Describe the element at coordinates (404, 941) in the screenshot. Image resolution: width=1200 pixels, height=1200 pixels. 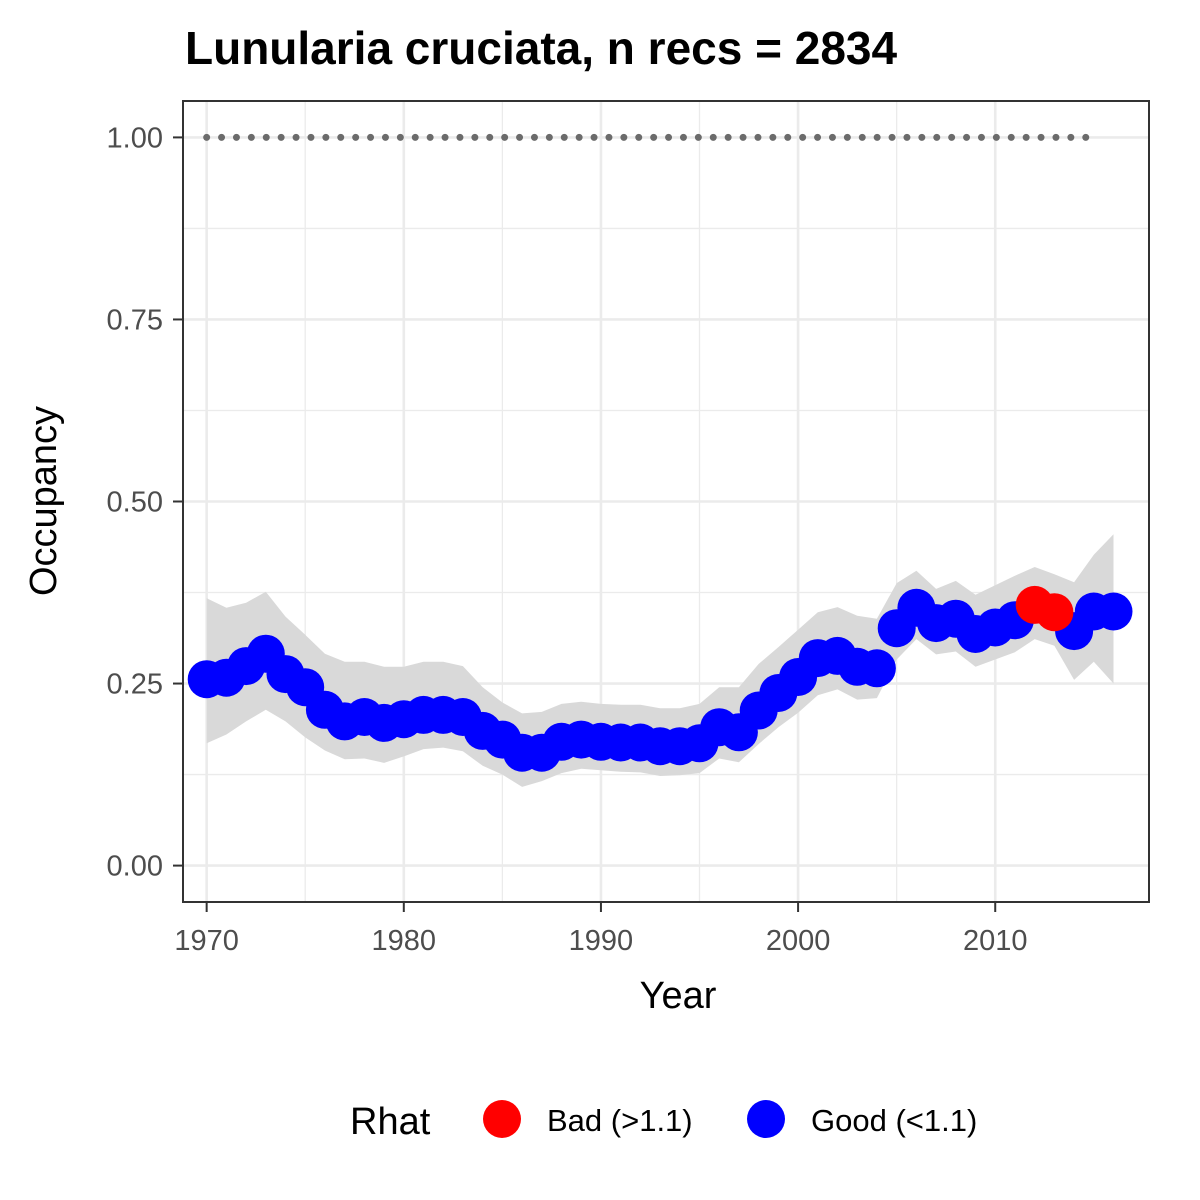
I see `x-tick-label: 1980` at that location.